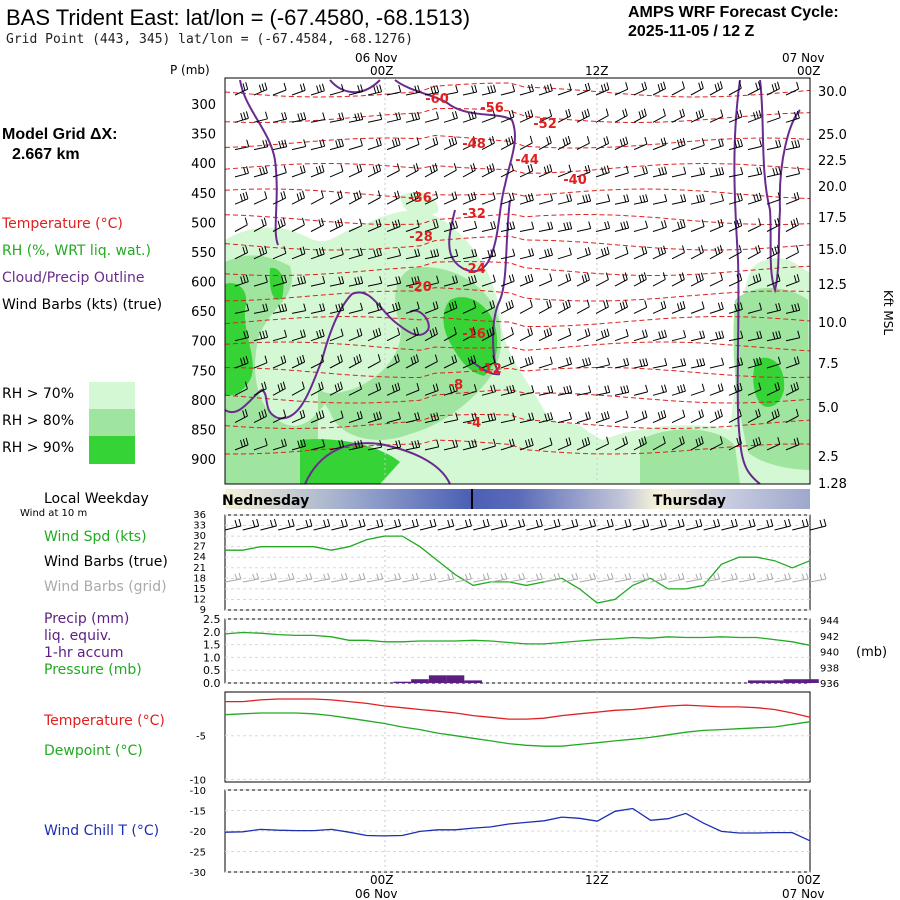 The width and height of the screenshot is (900, 900). I want to click on wind-ytick-9: 9, so click(203, 610).